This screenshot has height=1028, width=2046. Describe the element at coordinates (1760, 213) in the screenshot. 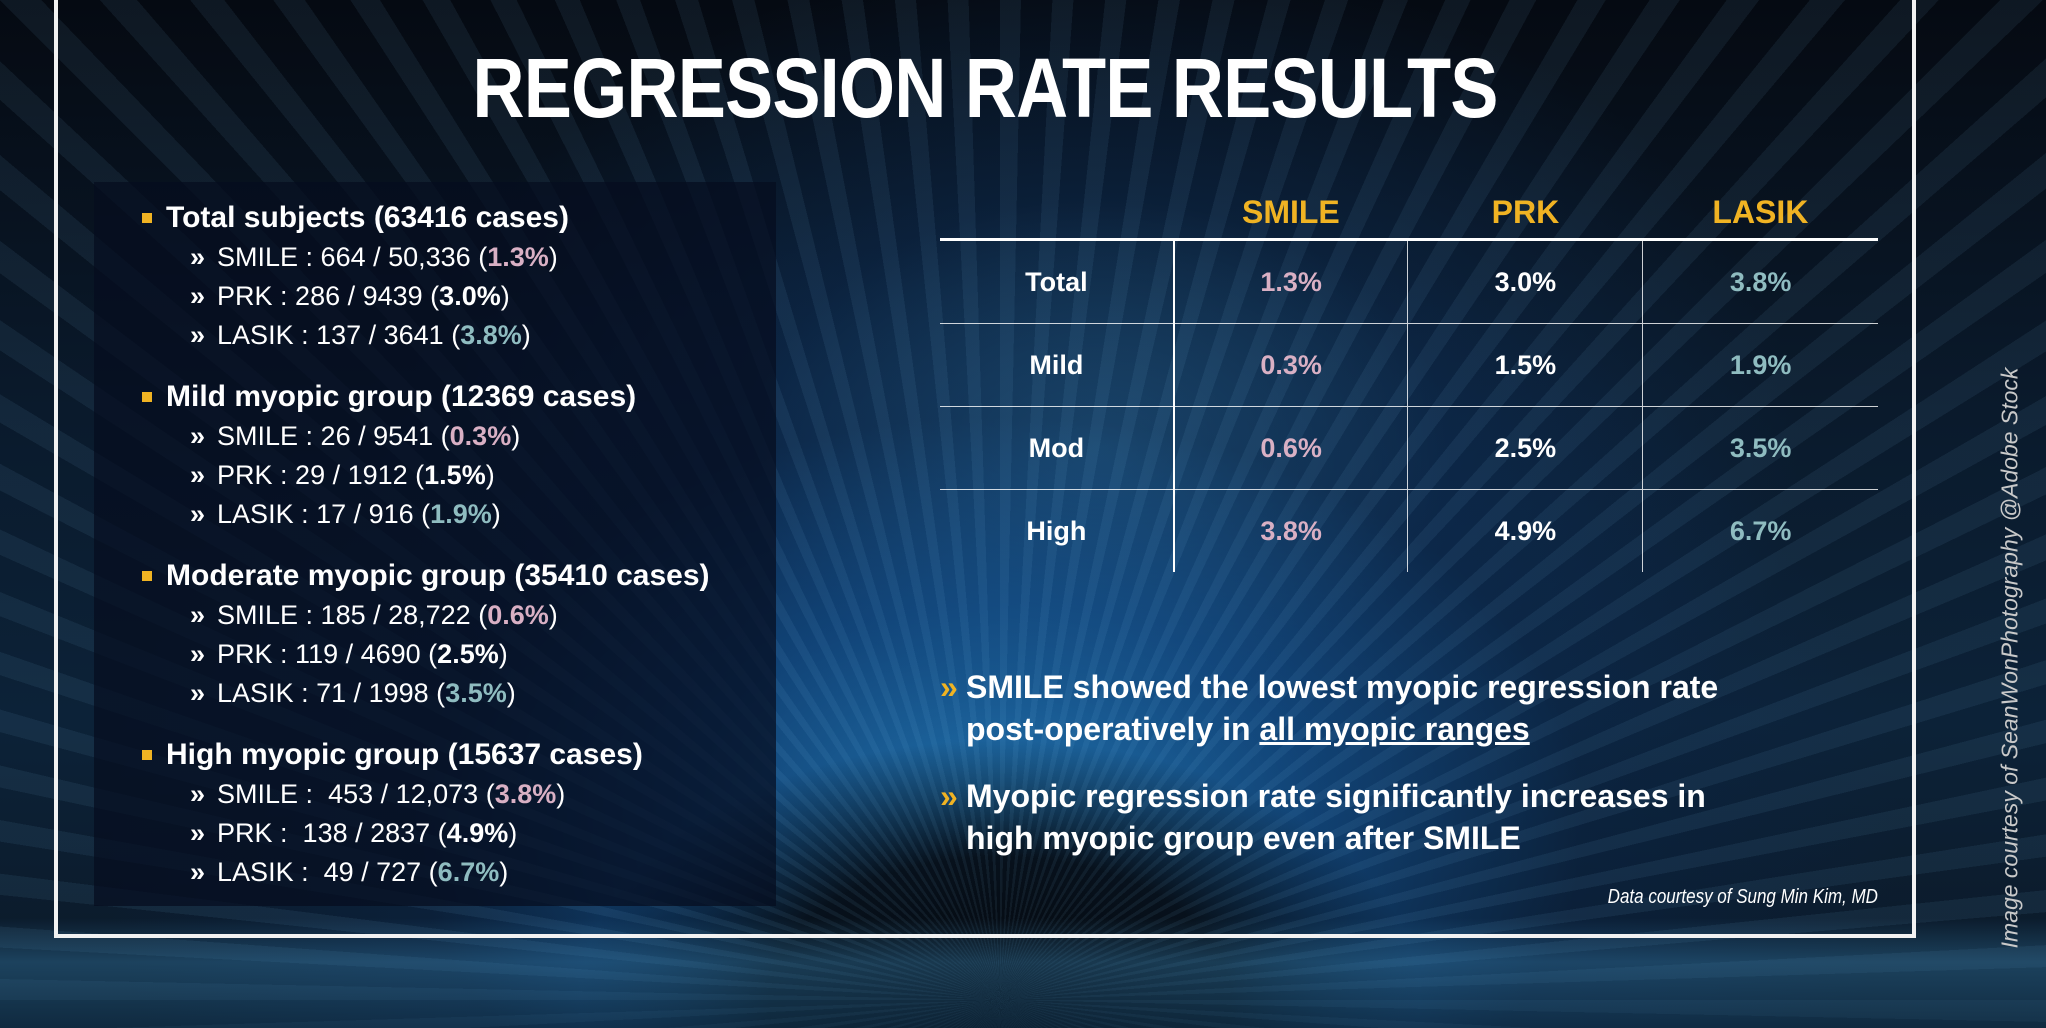

I see `table-header-lasik: LASIK` at that location.